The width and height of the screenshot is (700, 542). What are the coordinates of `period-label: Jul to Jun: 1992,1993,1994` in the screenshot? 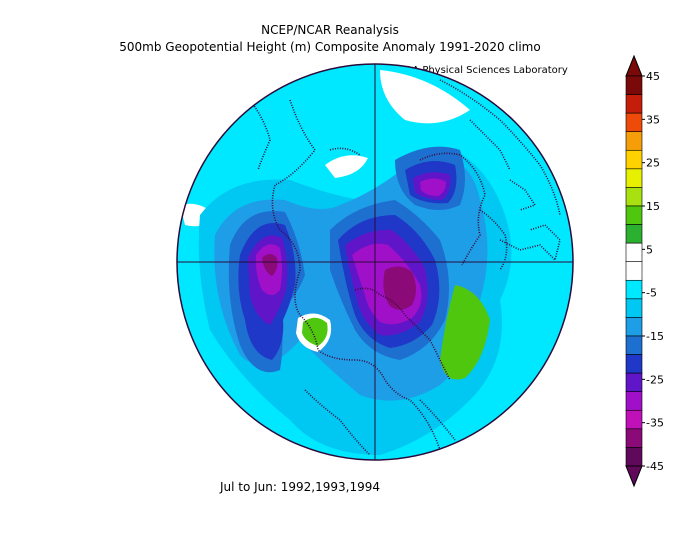 It's located at (299, 487).